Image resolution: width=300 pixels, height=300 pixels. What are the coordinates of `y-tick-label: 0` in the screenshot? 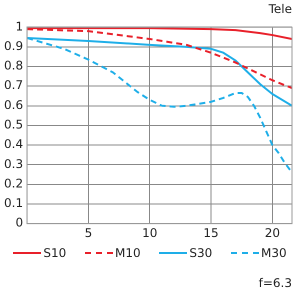 It's located at (19, 223).